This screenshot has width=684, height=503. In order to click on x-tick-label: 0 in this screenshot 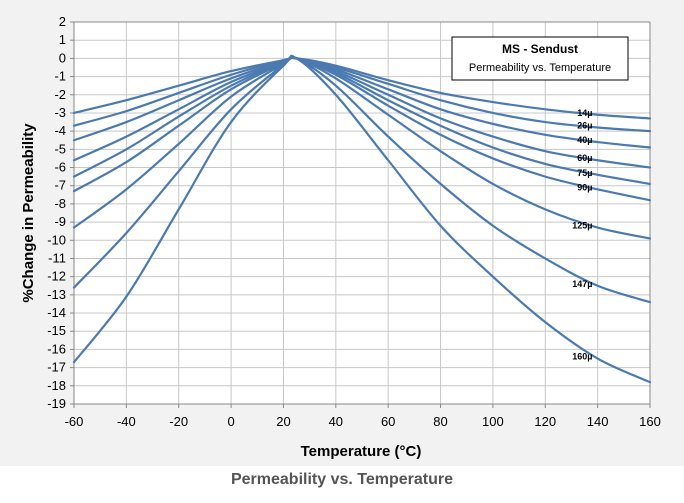, I will do `click(230, 421)`.